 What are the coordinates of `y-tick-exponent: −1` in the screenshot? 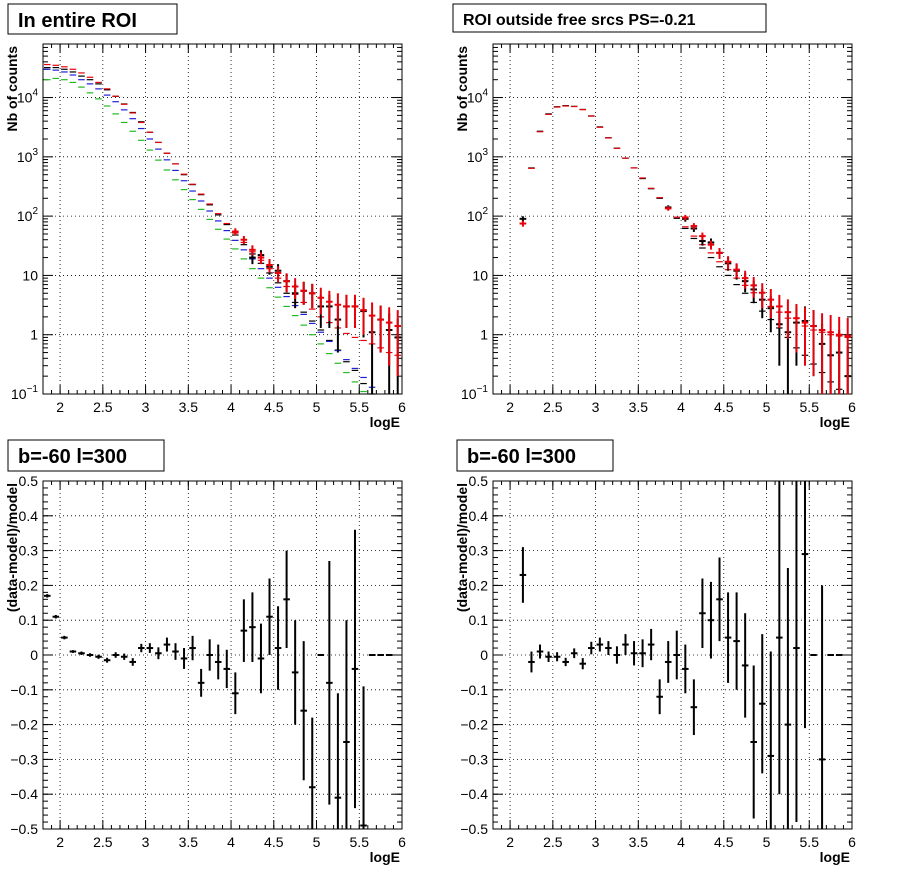 It's located at (33, 389).